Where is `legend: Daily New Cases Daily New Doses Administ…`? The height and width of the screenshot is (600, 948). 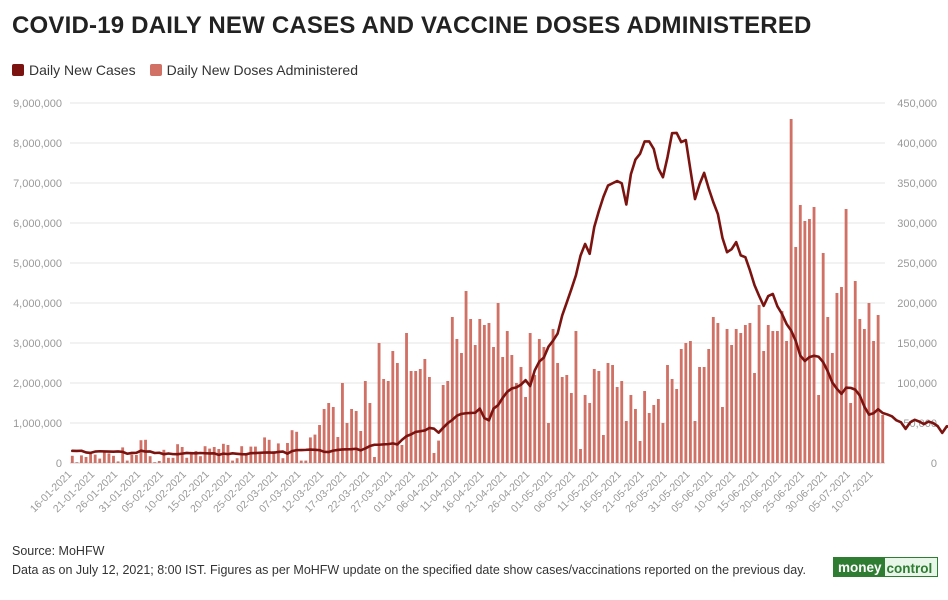
legend: Daily New Cases Daily New Doses Administ… is located at coordinates (185, 70).